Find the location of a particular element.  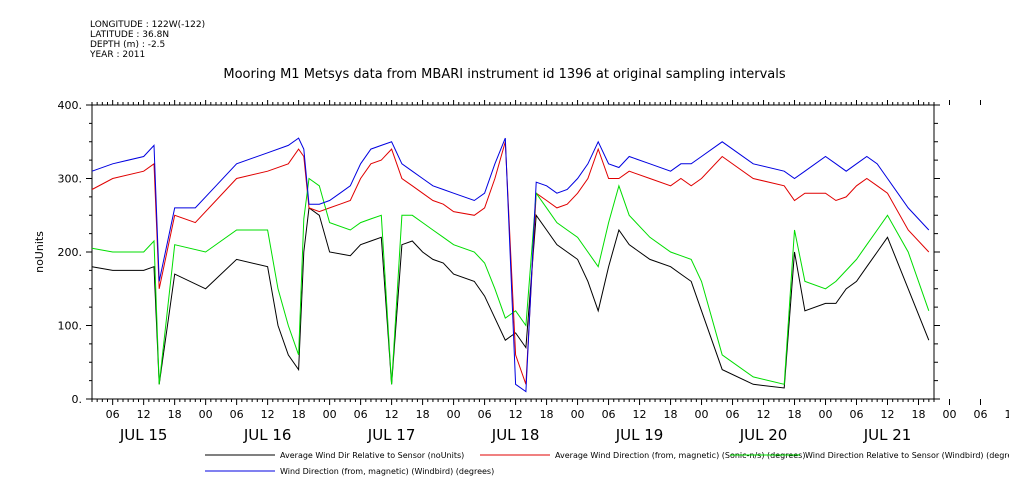

y-axis-label: noUnits is located at coordinates (39, 252).